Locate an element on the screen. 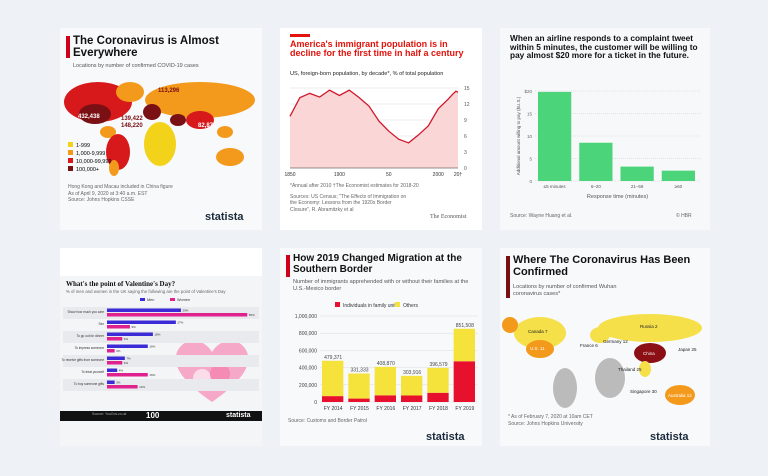 The height and width of the screenshot is (476, 768). area-fill is located at coordinates (374, 129).